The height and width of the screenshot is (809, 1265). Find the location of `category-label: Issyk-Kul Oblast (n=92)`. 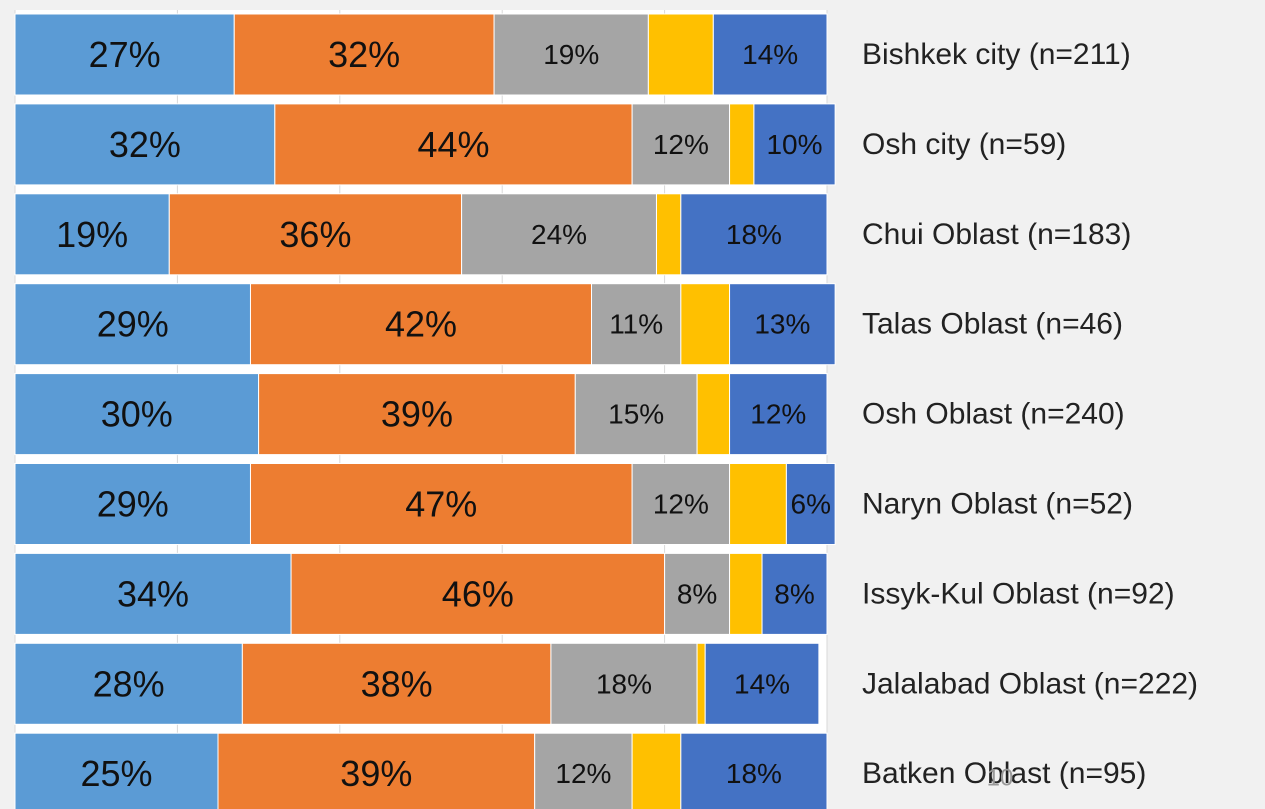

category-label: Issyk-Kul Oblast (n=92) is located at coordinates (1018, 593).